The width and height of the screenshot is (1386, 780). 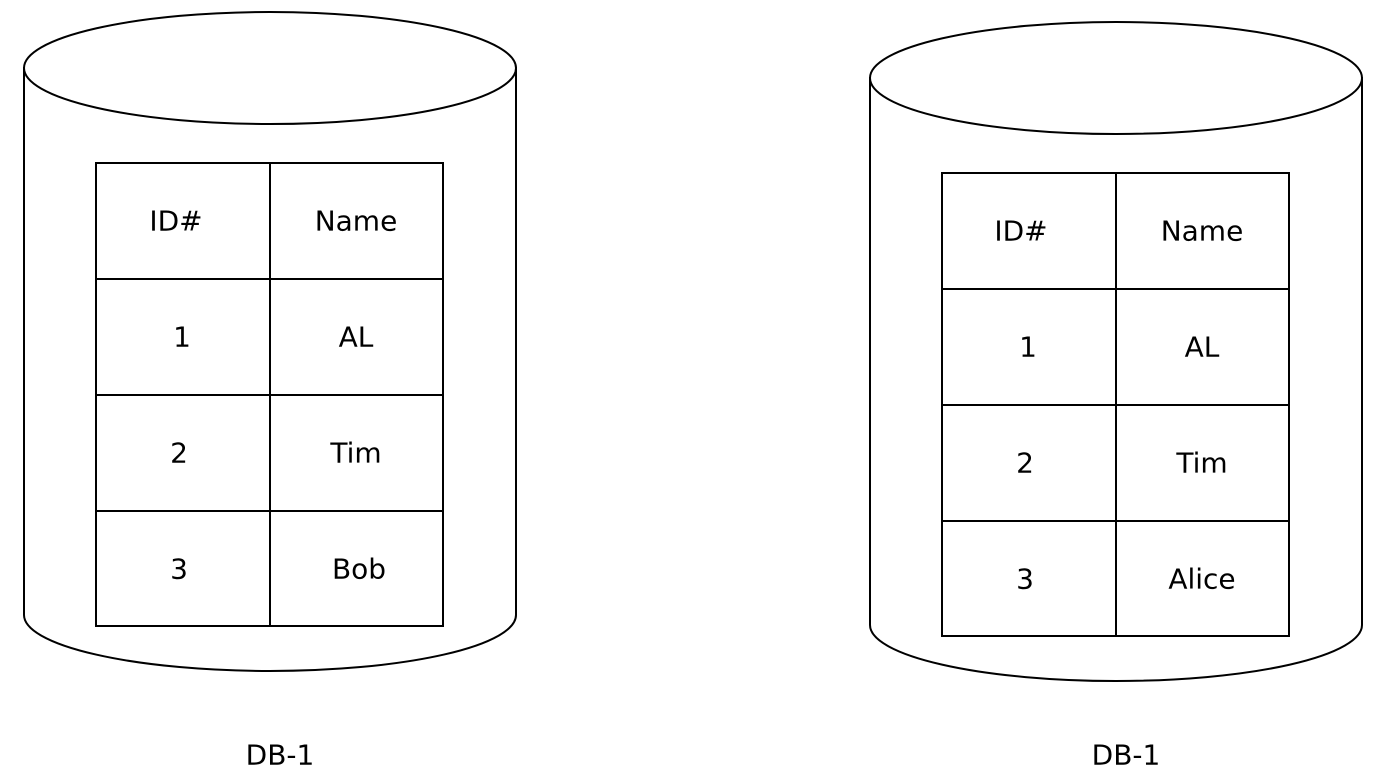 I want to click on table-cell-name: Alice, so click(x=1201, y=579).